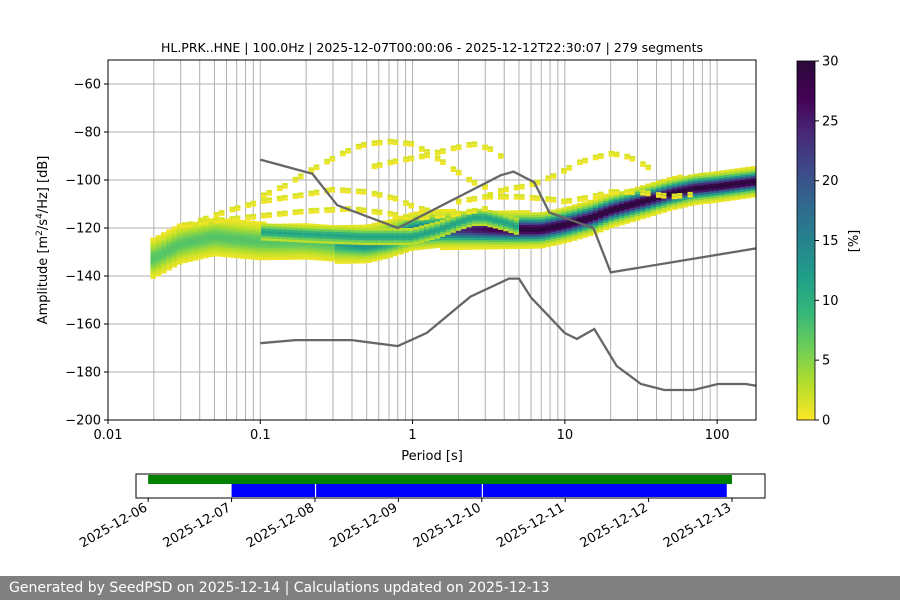  I want to click on y-axis-label-sup1: 2, so click(40, 233).